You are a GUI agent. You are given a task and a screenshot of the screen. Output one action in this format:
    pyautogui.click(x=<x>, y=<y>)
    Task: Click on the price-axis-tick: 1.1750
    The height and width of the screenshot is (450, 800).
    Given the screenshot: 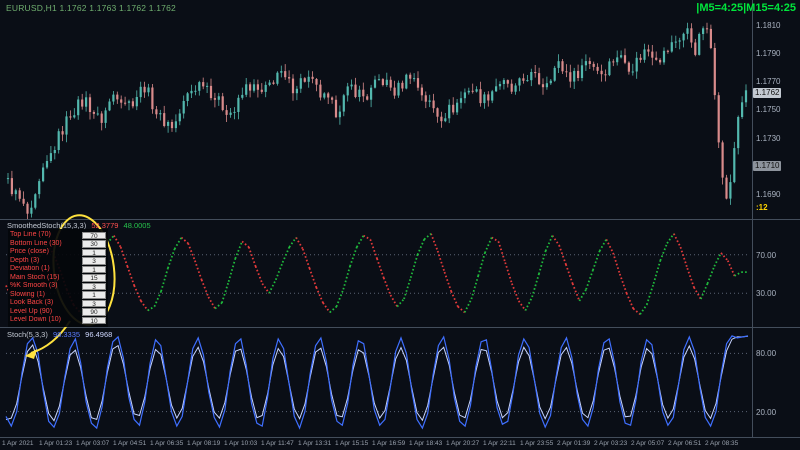 What is the action you would take?
    pyautogui.click(x=768, y=110)
    